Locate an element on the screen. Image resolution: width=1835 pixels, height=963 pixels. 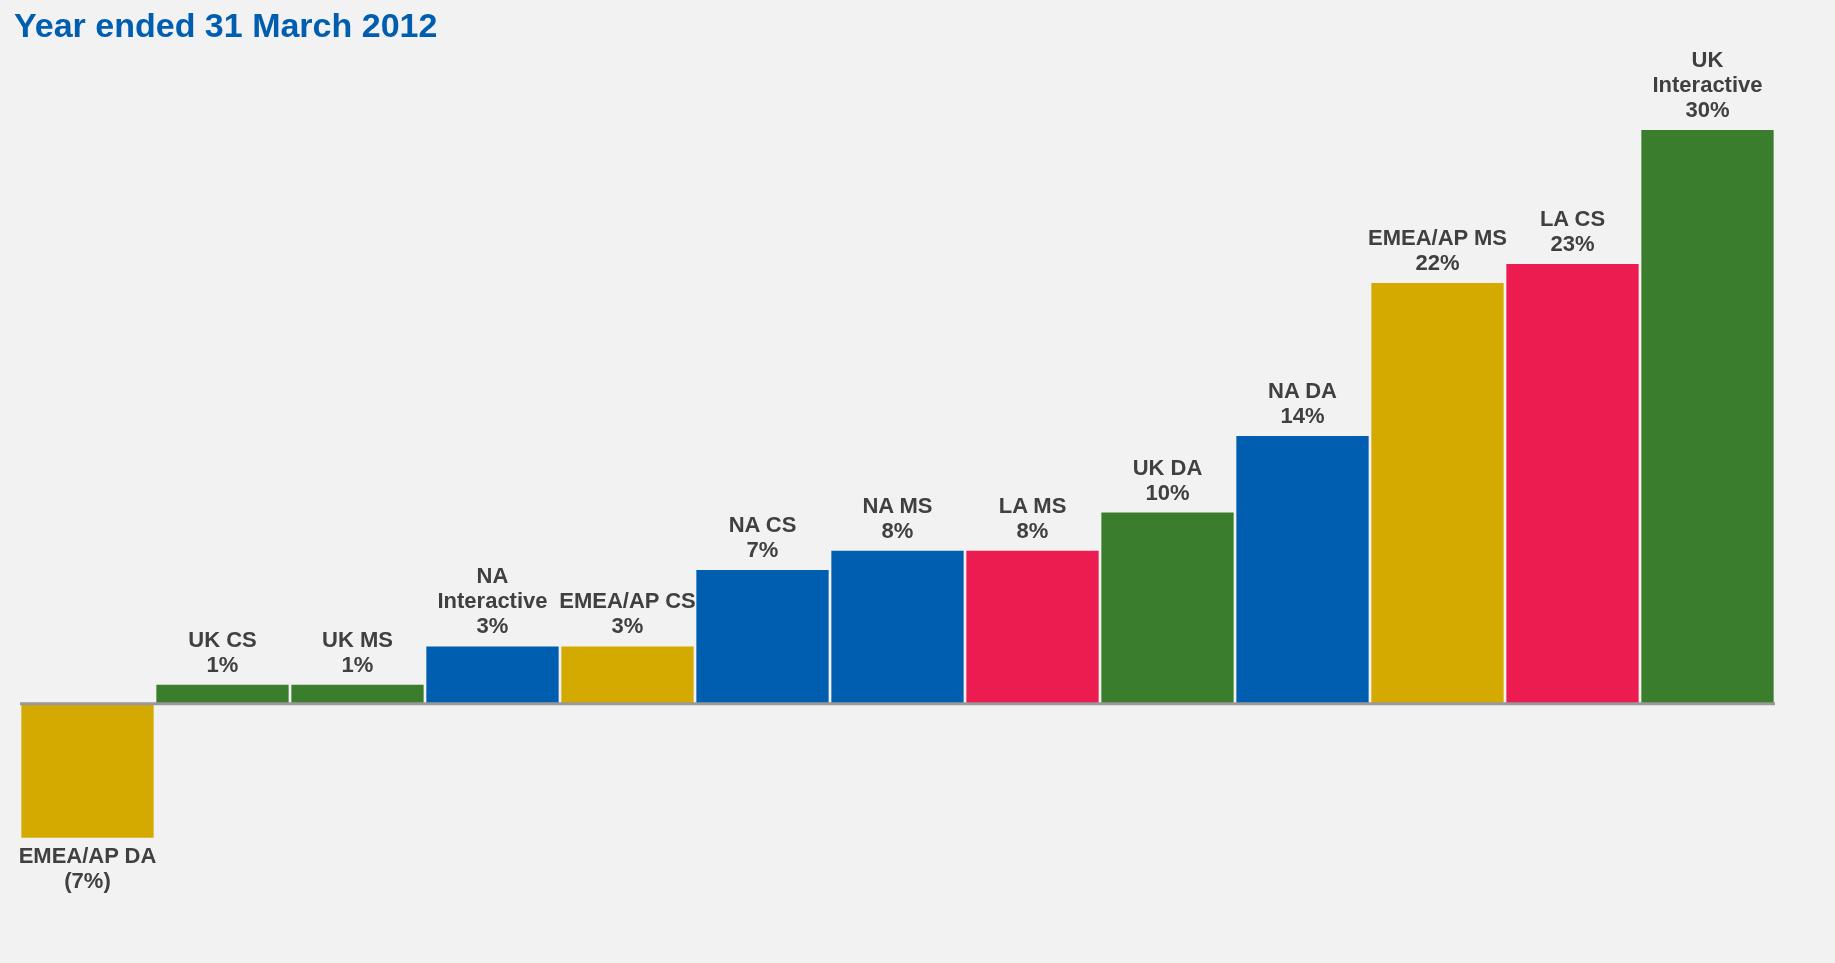
x-tick-label: UK DA is located at coordinates (1167, 467).